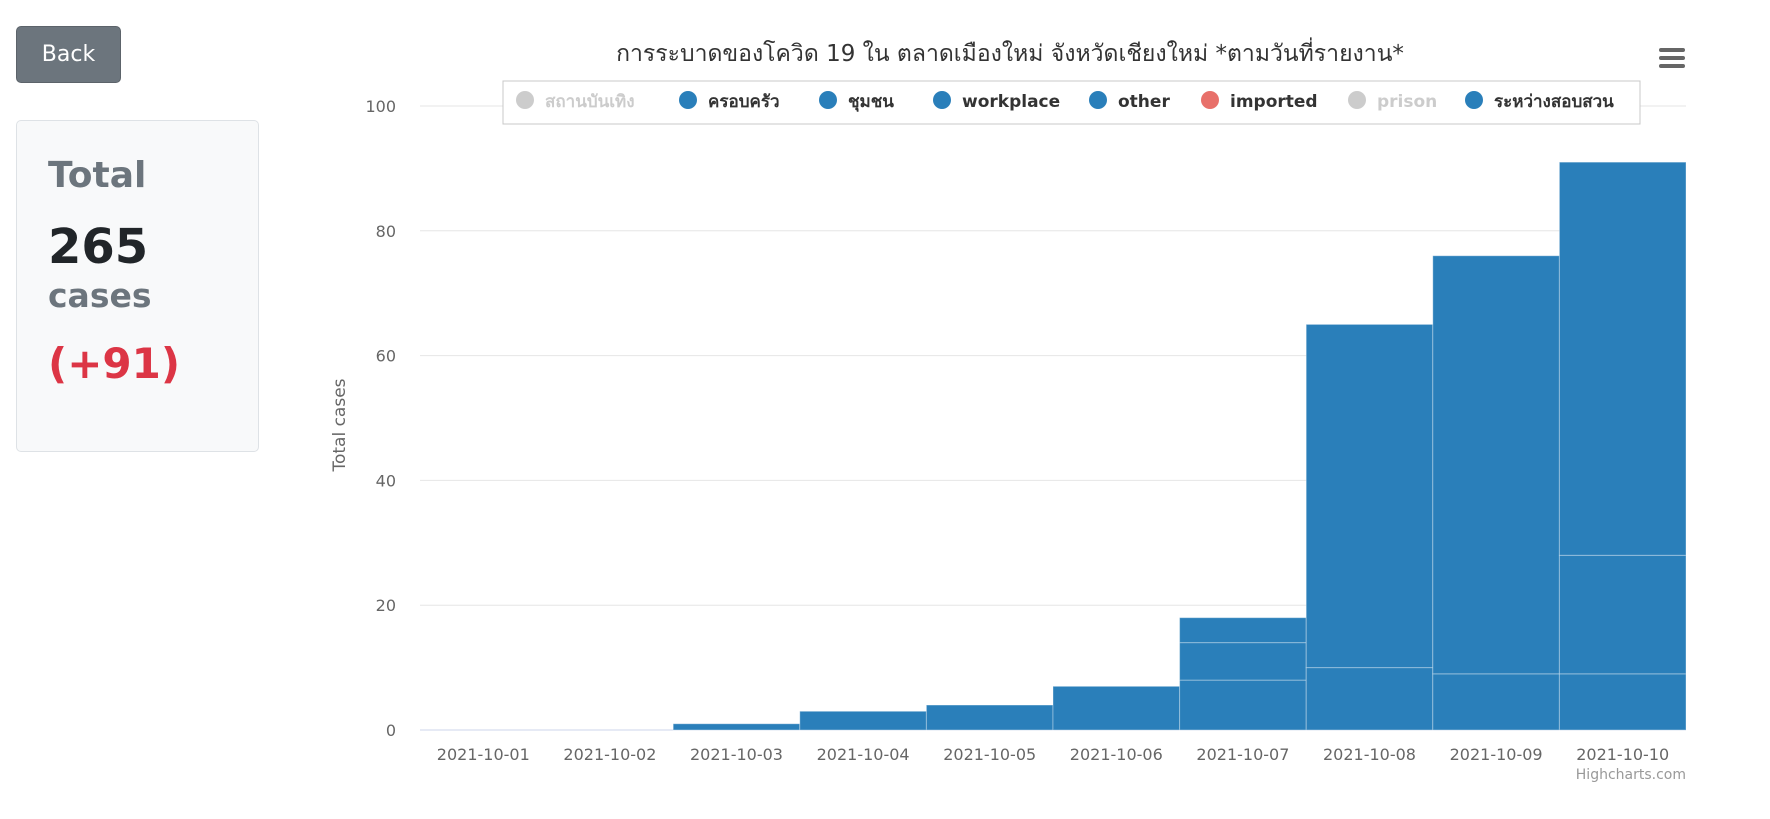  Describe the element at coordinates (736, 754) in the screenshot. I see `x-tick-label: 2021-10-03` at that location.